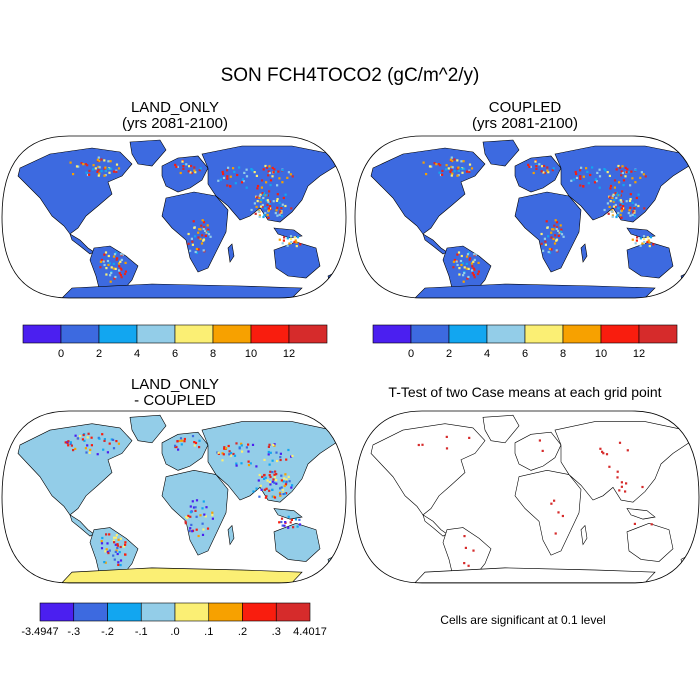 The image size is (700, 700). What do you see at coordinates (185, 219) in the screenshot?
I see `hotspot-cells` at bounding box center [185, 219].